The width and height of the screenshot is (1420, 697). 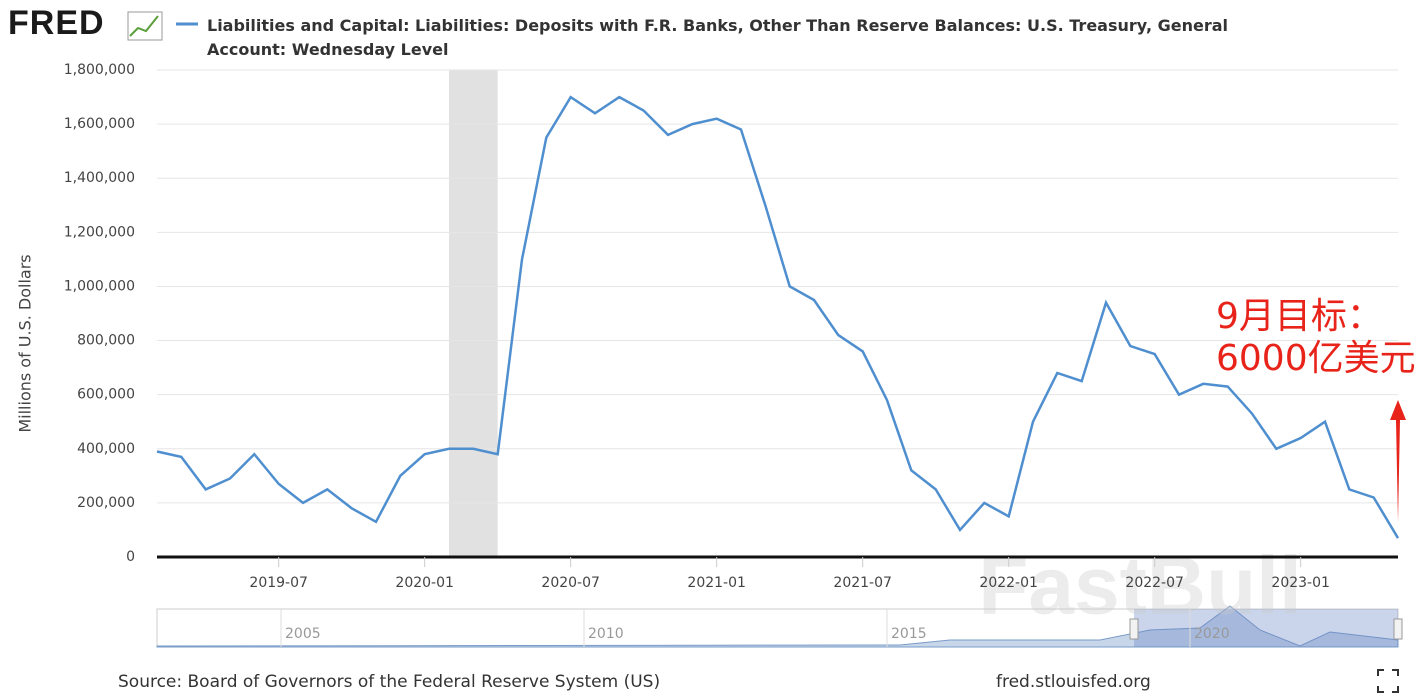 I want to click on logo-icon-frame, so click(x=145, y=26).